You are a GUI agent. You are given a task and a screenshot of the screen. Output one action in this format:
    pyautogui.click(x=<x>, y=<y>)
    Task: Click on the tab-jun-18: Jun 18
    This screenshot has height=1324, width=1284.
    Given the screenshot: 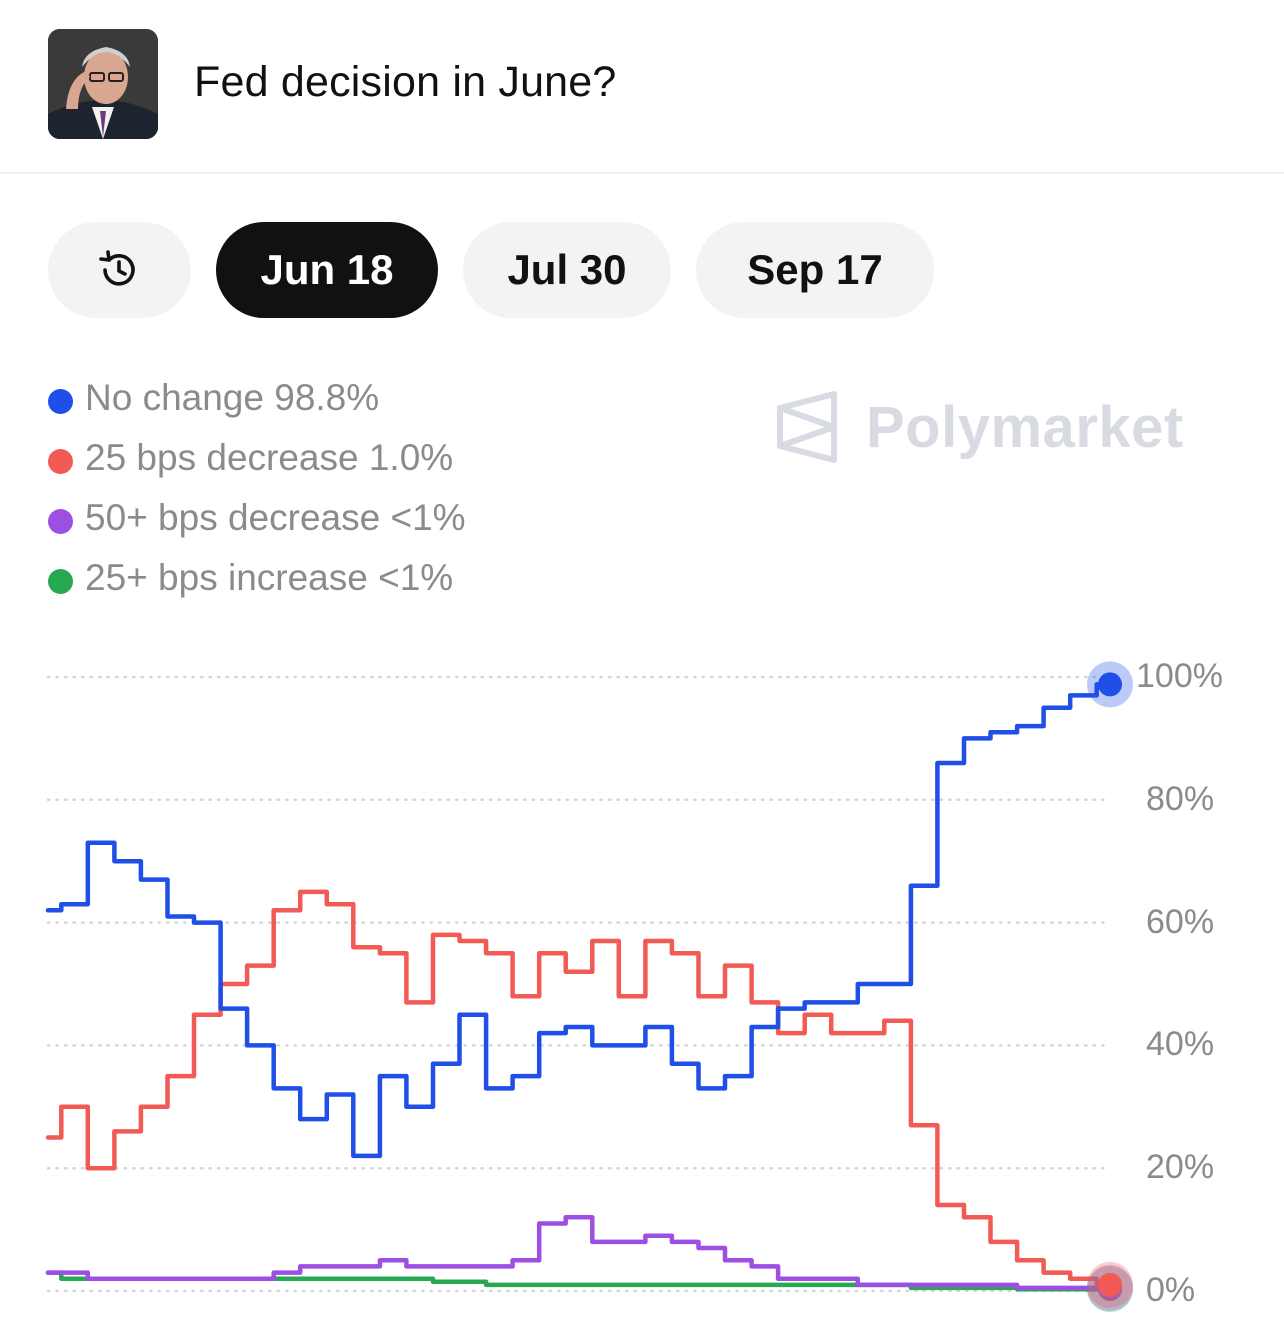 What is the action you would take?
    pyautogui.click(x=327, y=270)
    